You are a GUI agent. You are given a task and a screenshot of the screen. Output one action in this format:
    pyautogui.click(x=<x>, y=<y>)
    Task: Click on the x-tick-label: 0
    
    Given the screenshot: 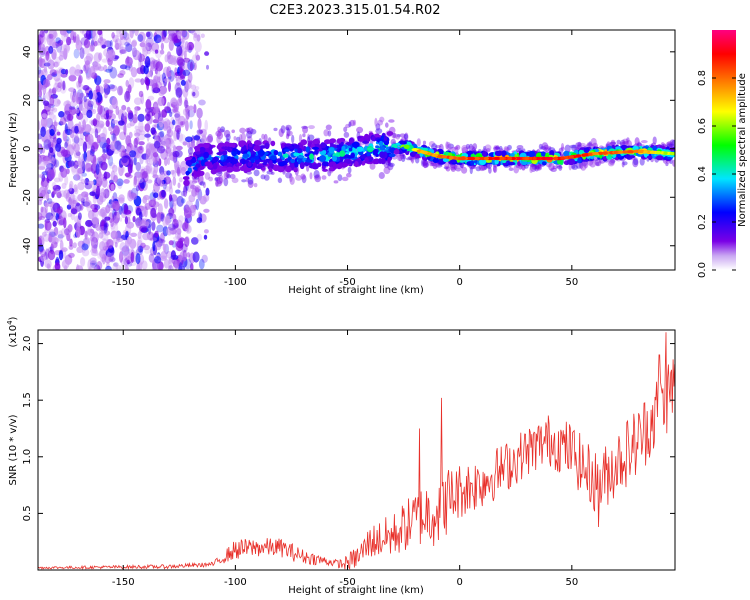 What is the action you would take?
    pyautogui.click(x=459, y=282)
    